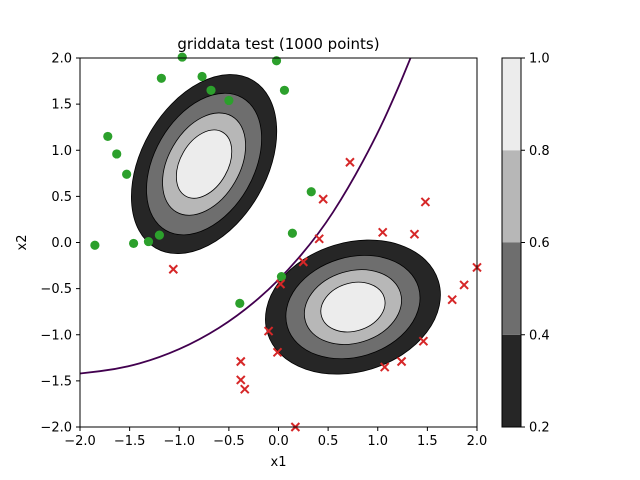 The image size is (640, 480). Describe the element at coordinates (229, 441) in the screenshot. I see `x-tick-label: −0.5` at that location.